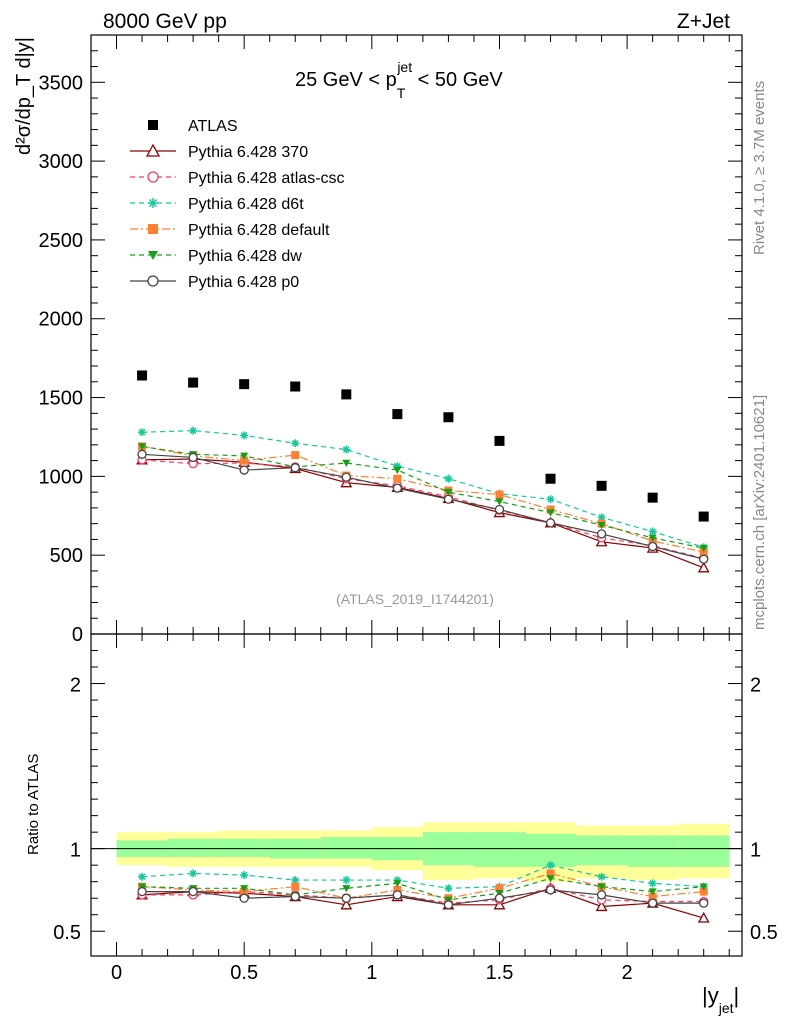 The image size is (786, 1024). I want to click on legend-label-pythia-6-428-370: Pythia 6.428 370, so click(248, 152).